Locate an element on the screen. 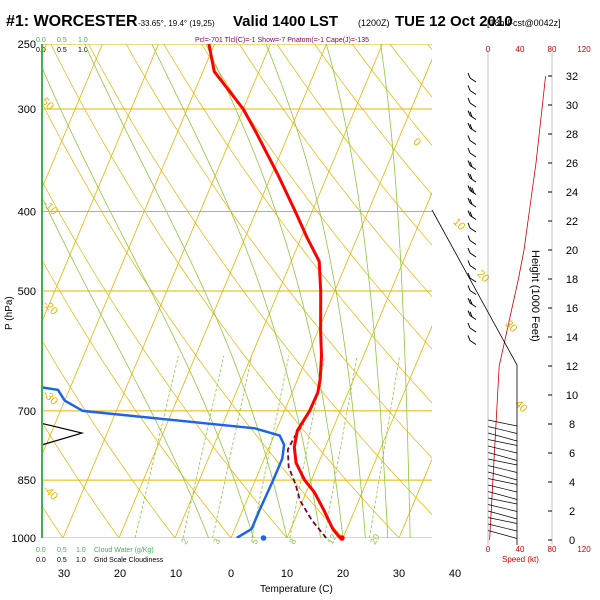 The image size is (600, 600). surface-dewpoint-marker is located at coordinates (263, 538).